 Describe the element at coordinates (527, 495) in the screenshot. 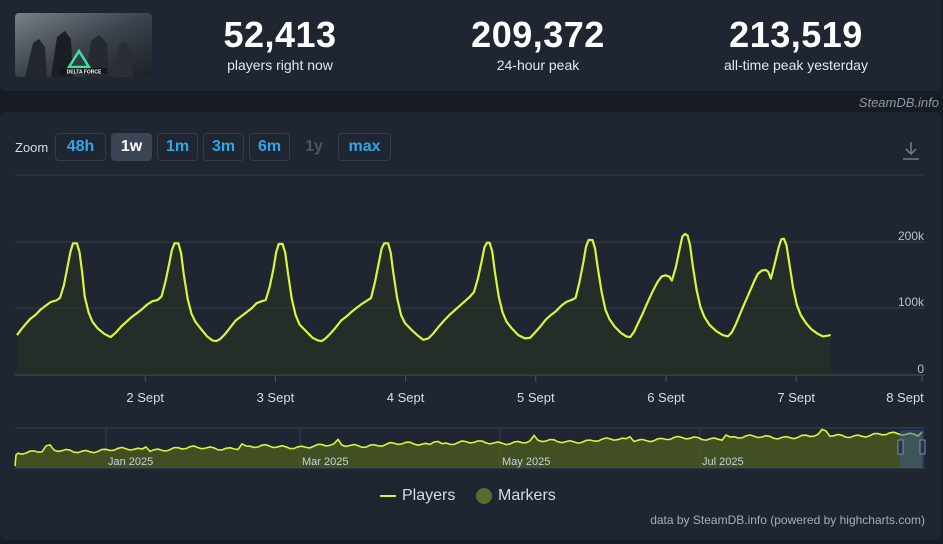

I see `markers-legend-label: Markers` at that location.